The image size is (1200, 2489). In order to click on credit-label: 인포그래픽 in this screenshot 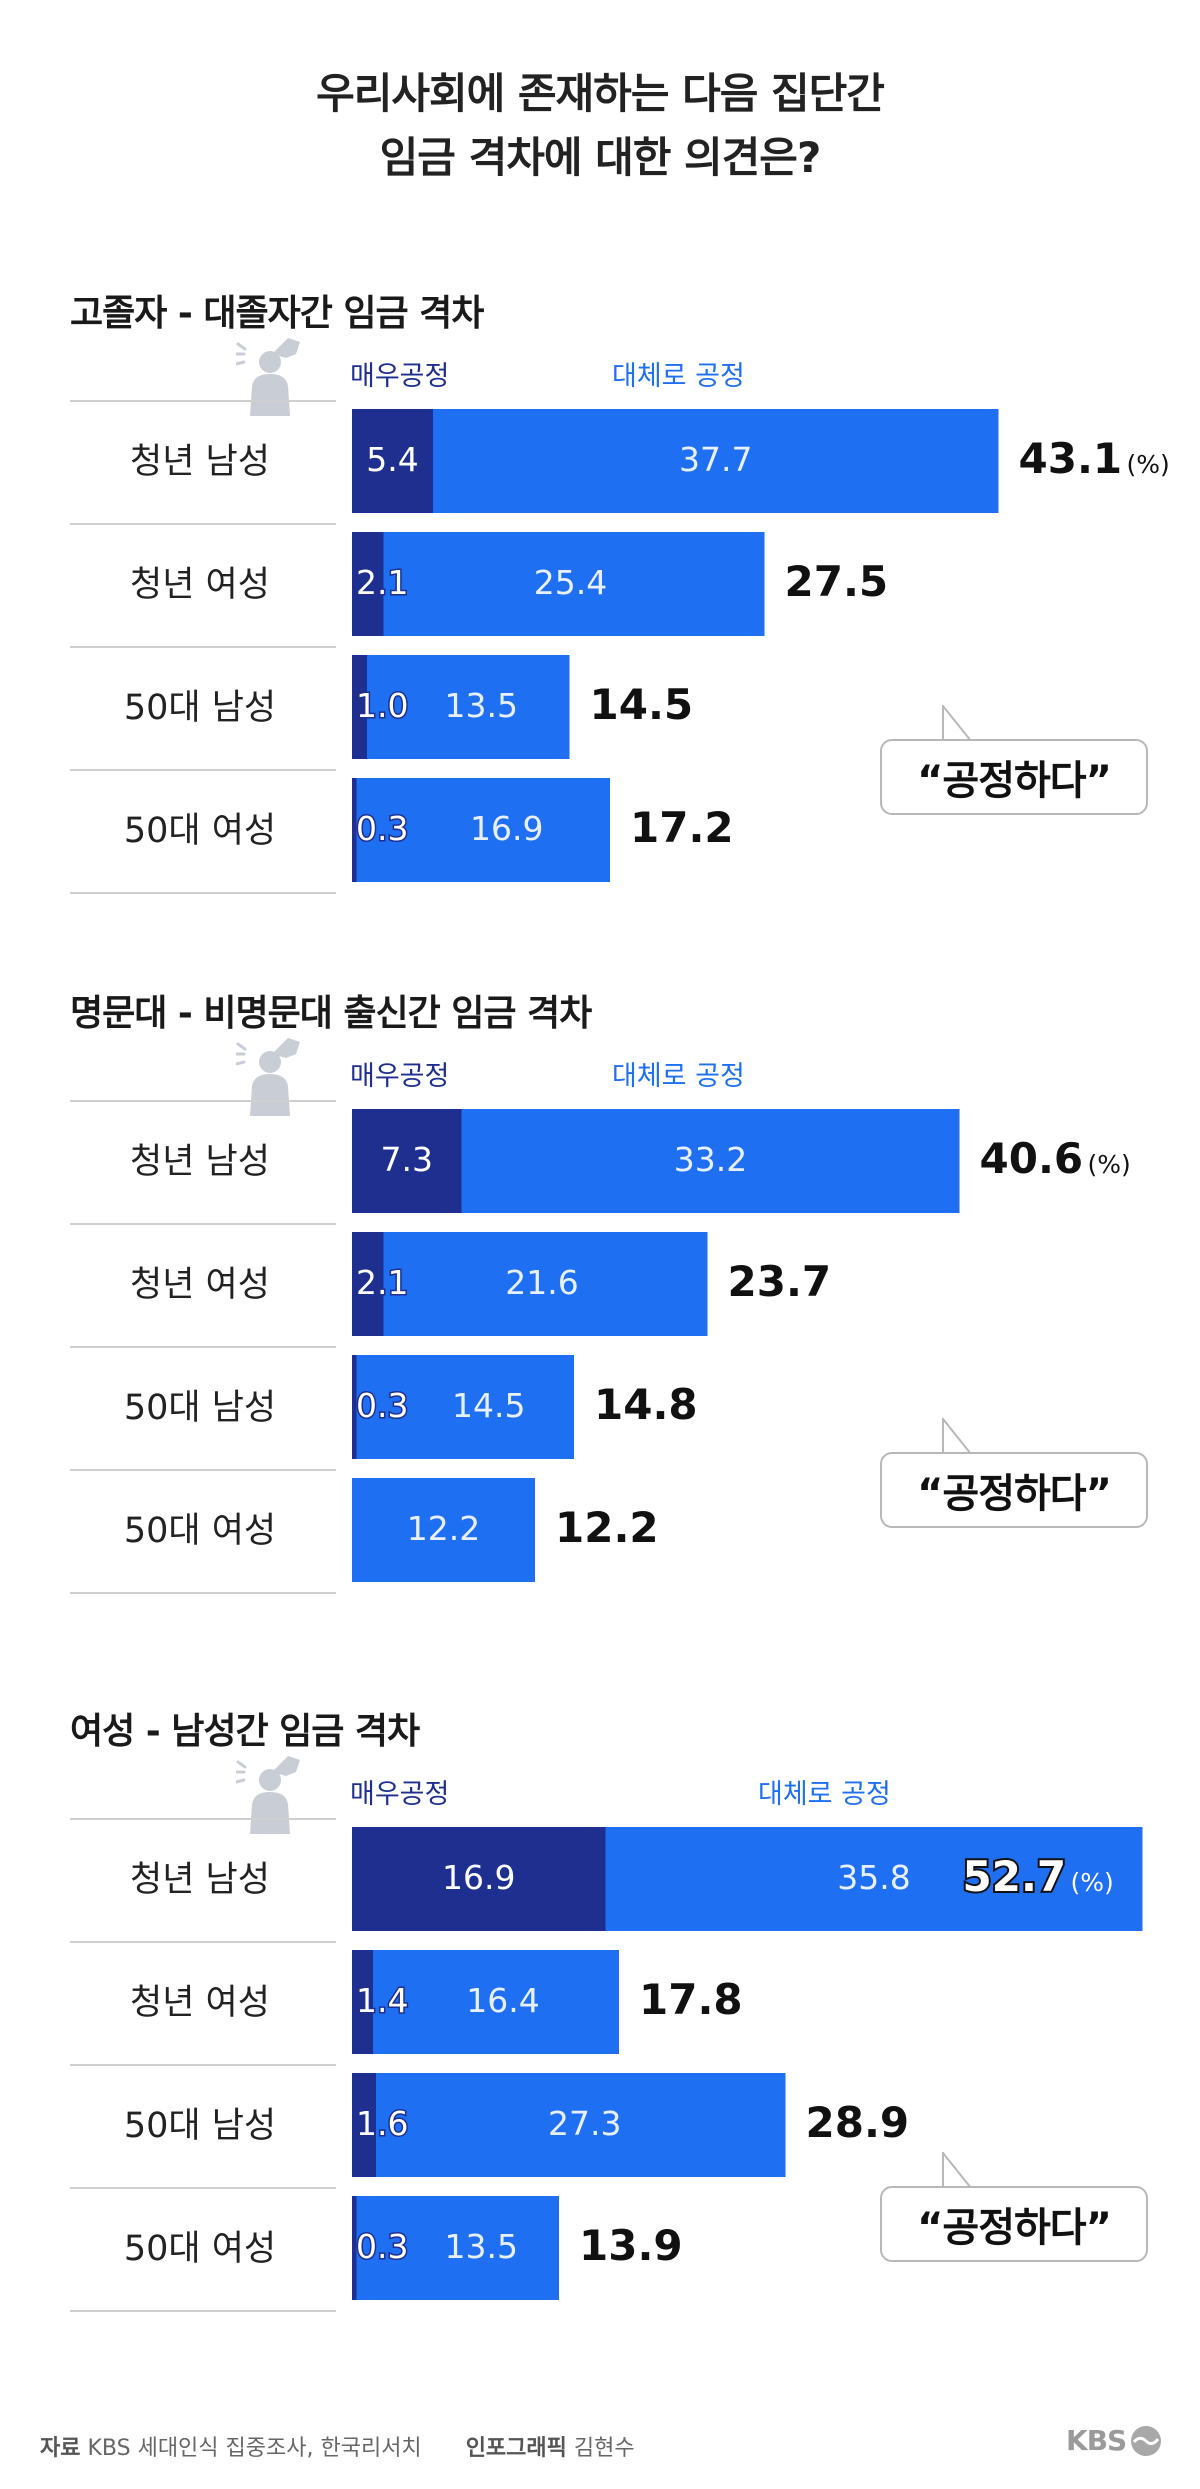, I will do `click(516, 2448)`.